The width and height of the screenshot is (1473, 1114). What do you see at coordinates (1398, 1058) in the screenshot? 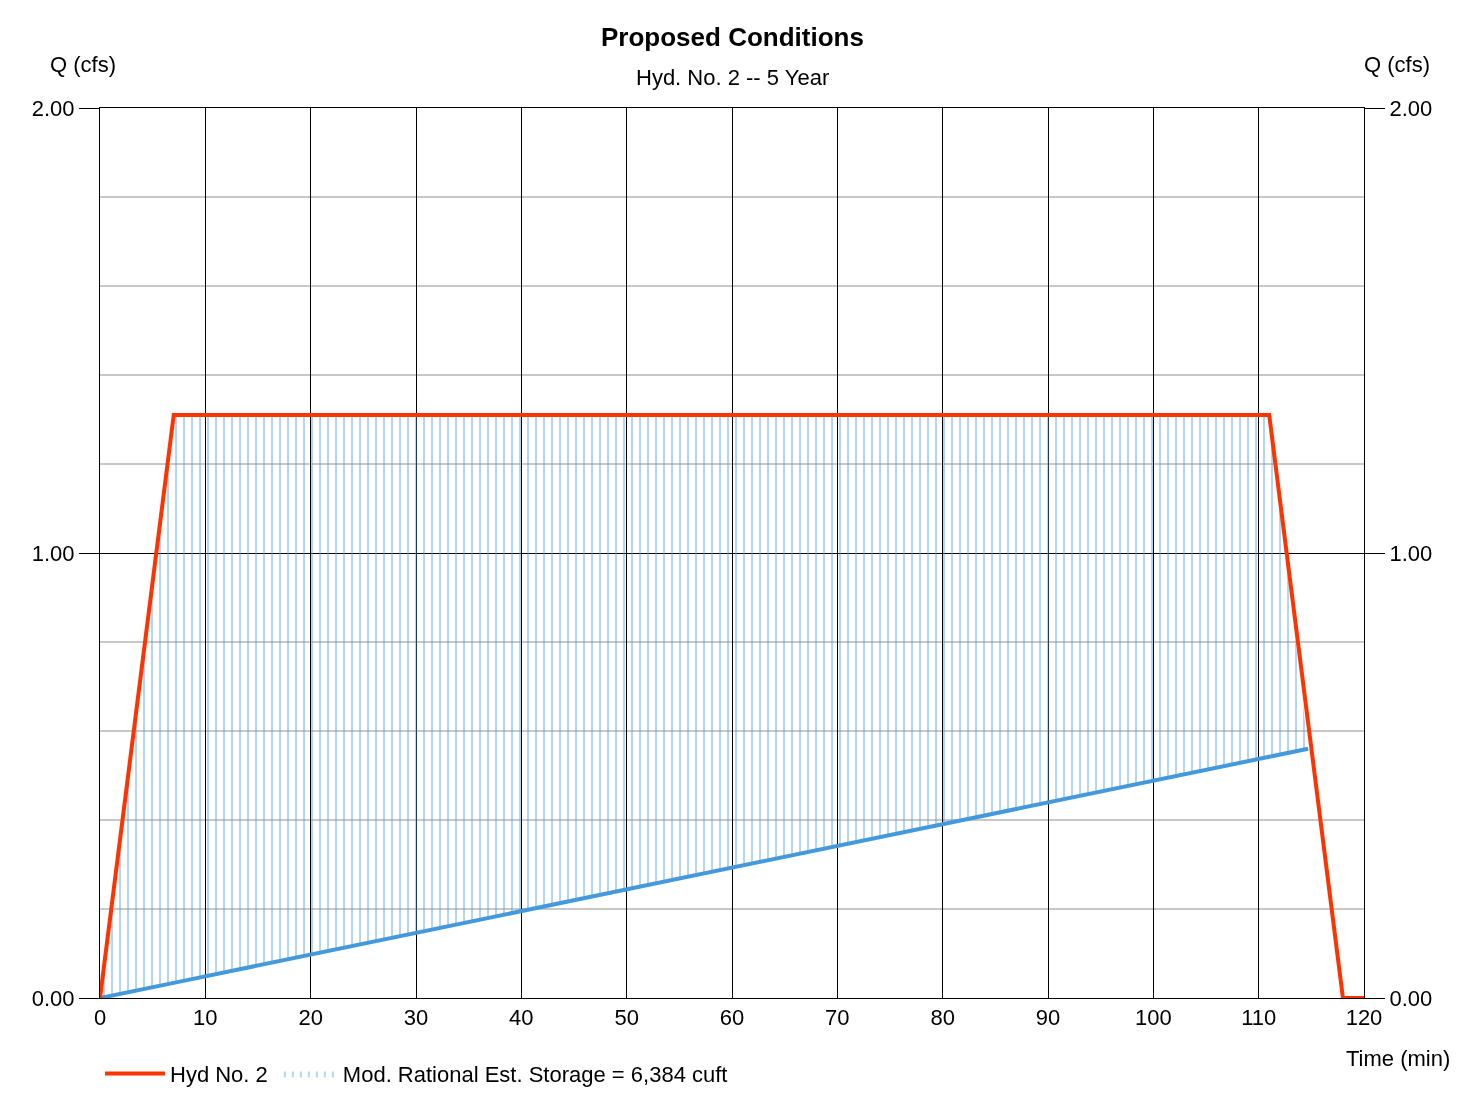
I see `x-axis-title: Time (min)` at bounding box center [1398, 1058].